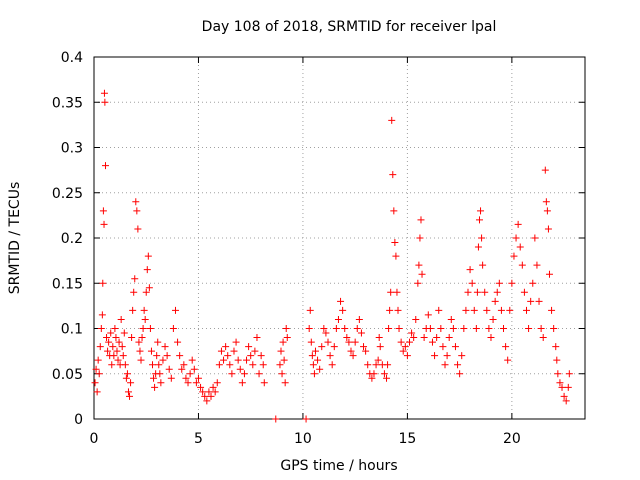 The image size is (640, 480). What do you see at coordinates (67, 194) in the screenshot?
I see `y-tick-label: 0.25` at bounding box center [67, 194].